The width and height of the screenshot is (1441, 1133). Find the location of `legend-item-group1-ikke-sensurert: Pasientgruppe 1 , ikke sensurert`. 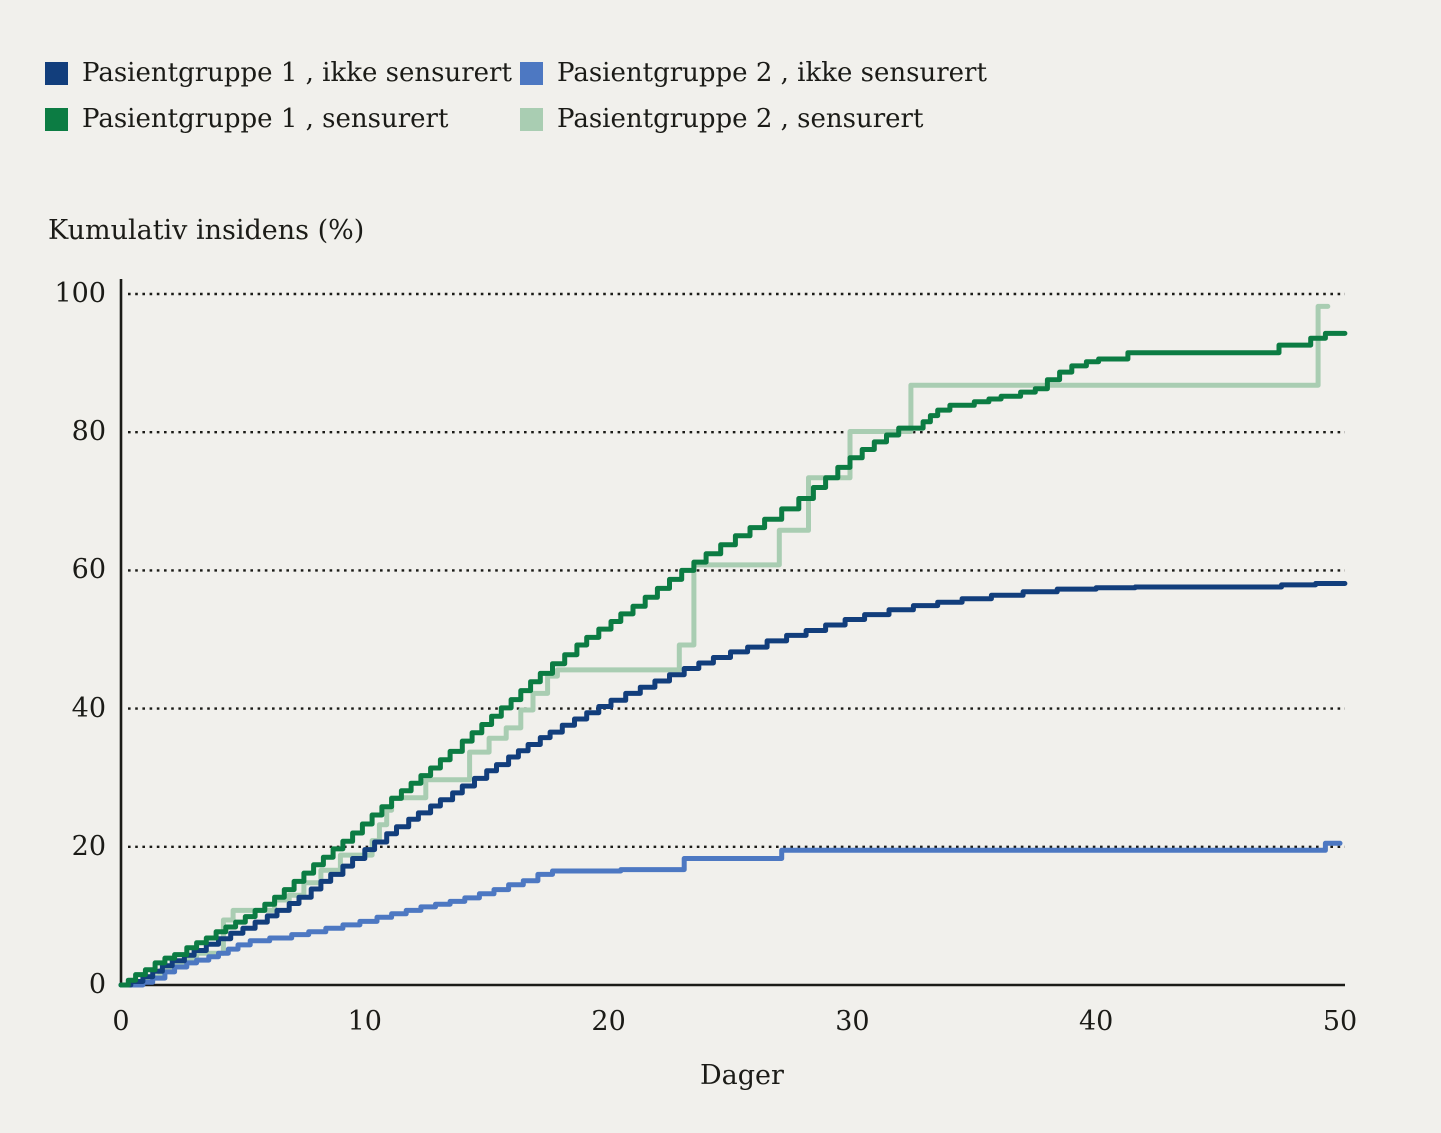

legend-item-group1-ikke-sensurert: Pasientgruppe 1 , ikke sensurert is located at coordinates (282, 73).